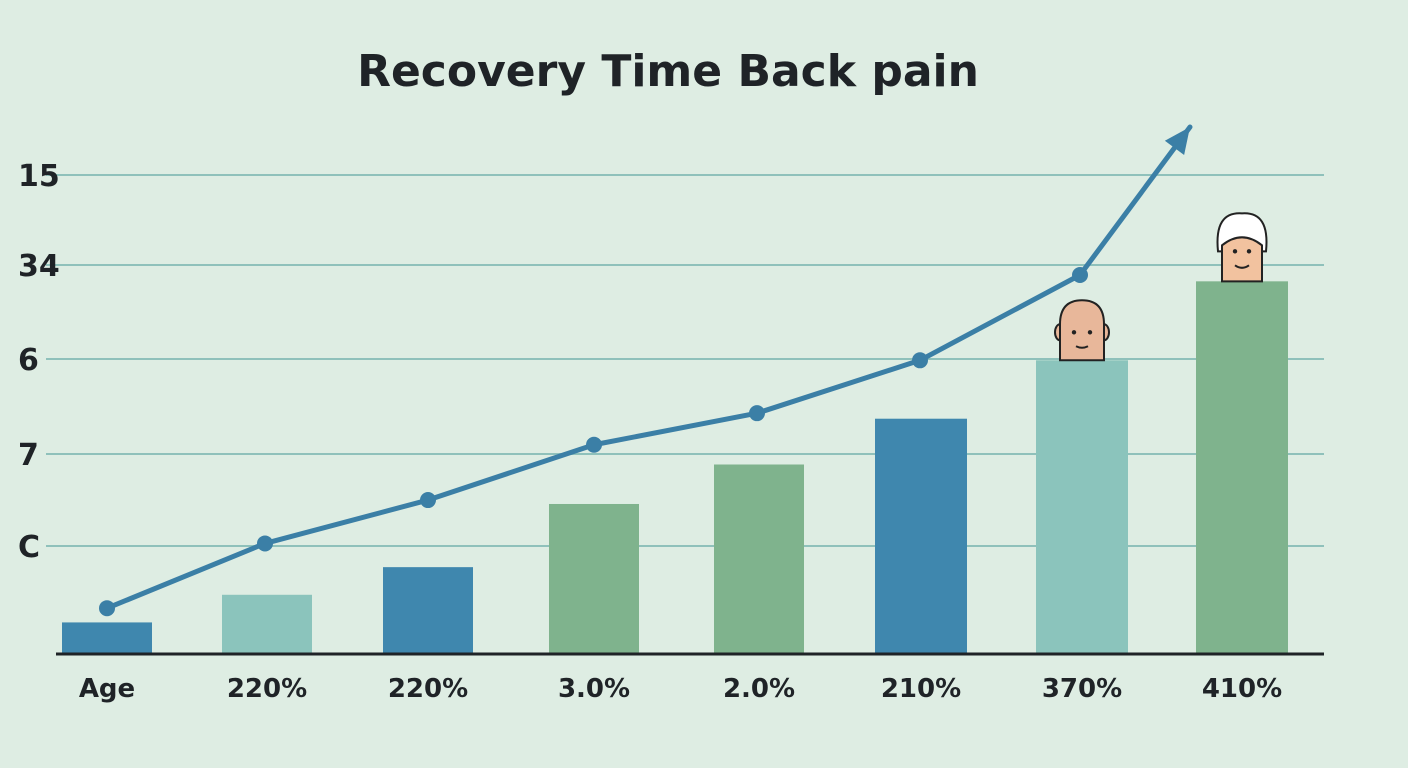  Describe the element at coordinates (39, 176) in the screenshot. I see `y-tick-label: 15` at that location.